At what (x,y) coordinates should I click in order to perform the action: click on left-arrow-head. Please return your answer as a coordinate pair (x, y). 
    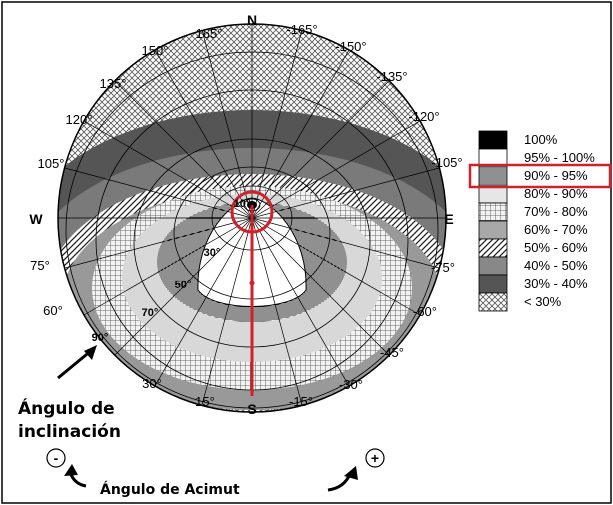
    Looking at the image, I should click on (71, 470).